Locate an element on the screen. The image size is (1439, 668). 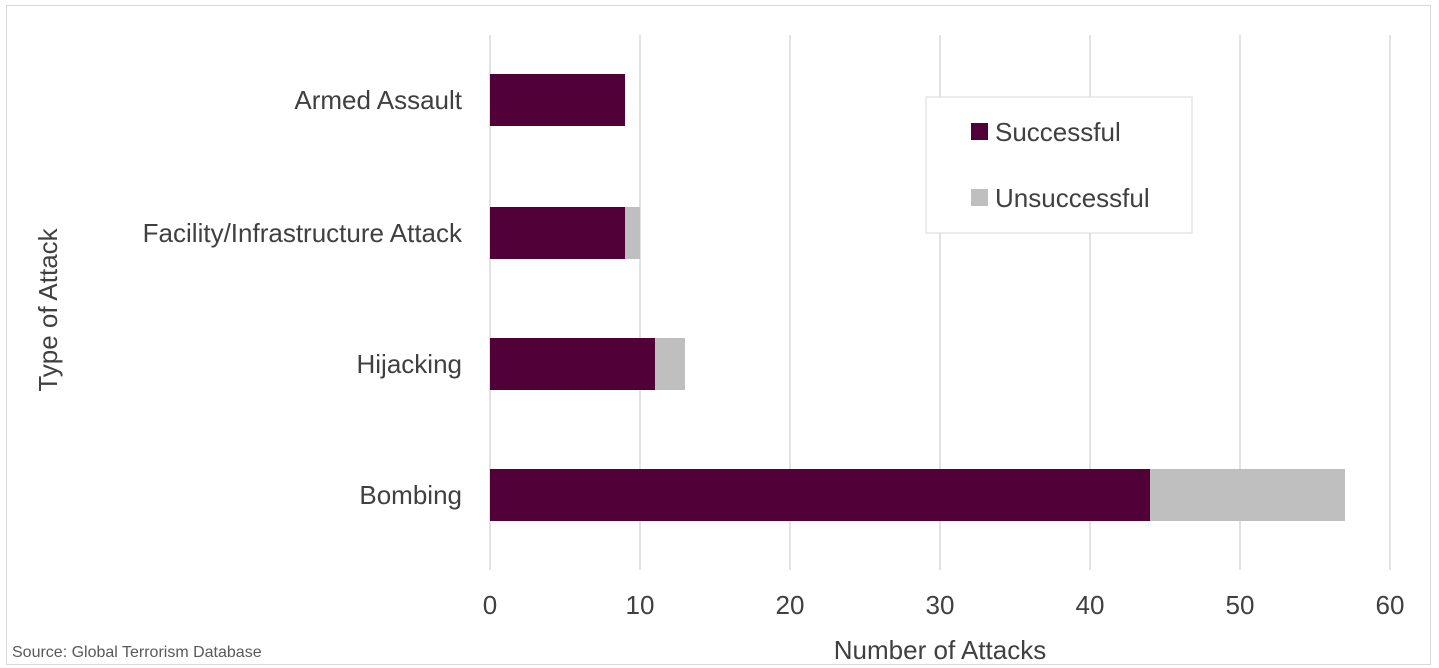
legend-swatch-unsuccessful is located at coordinates (979, 197).